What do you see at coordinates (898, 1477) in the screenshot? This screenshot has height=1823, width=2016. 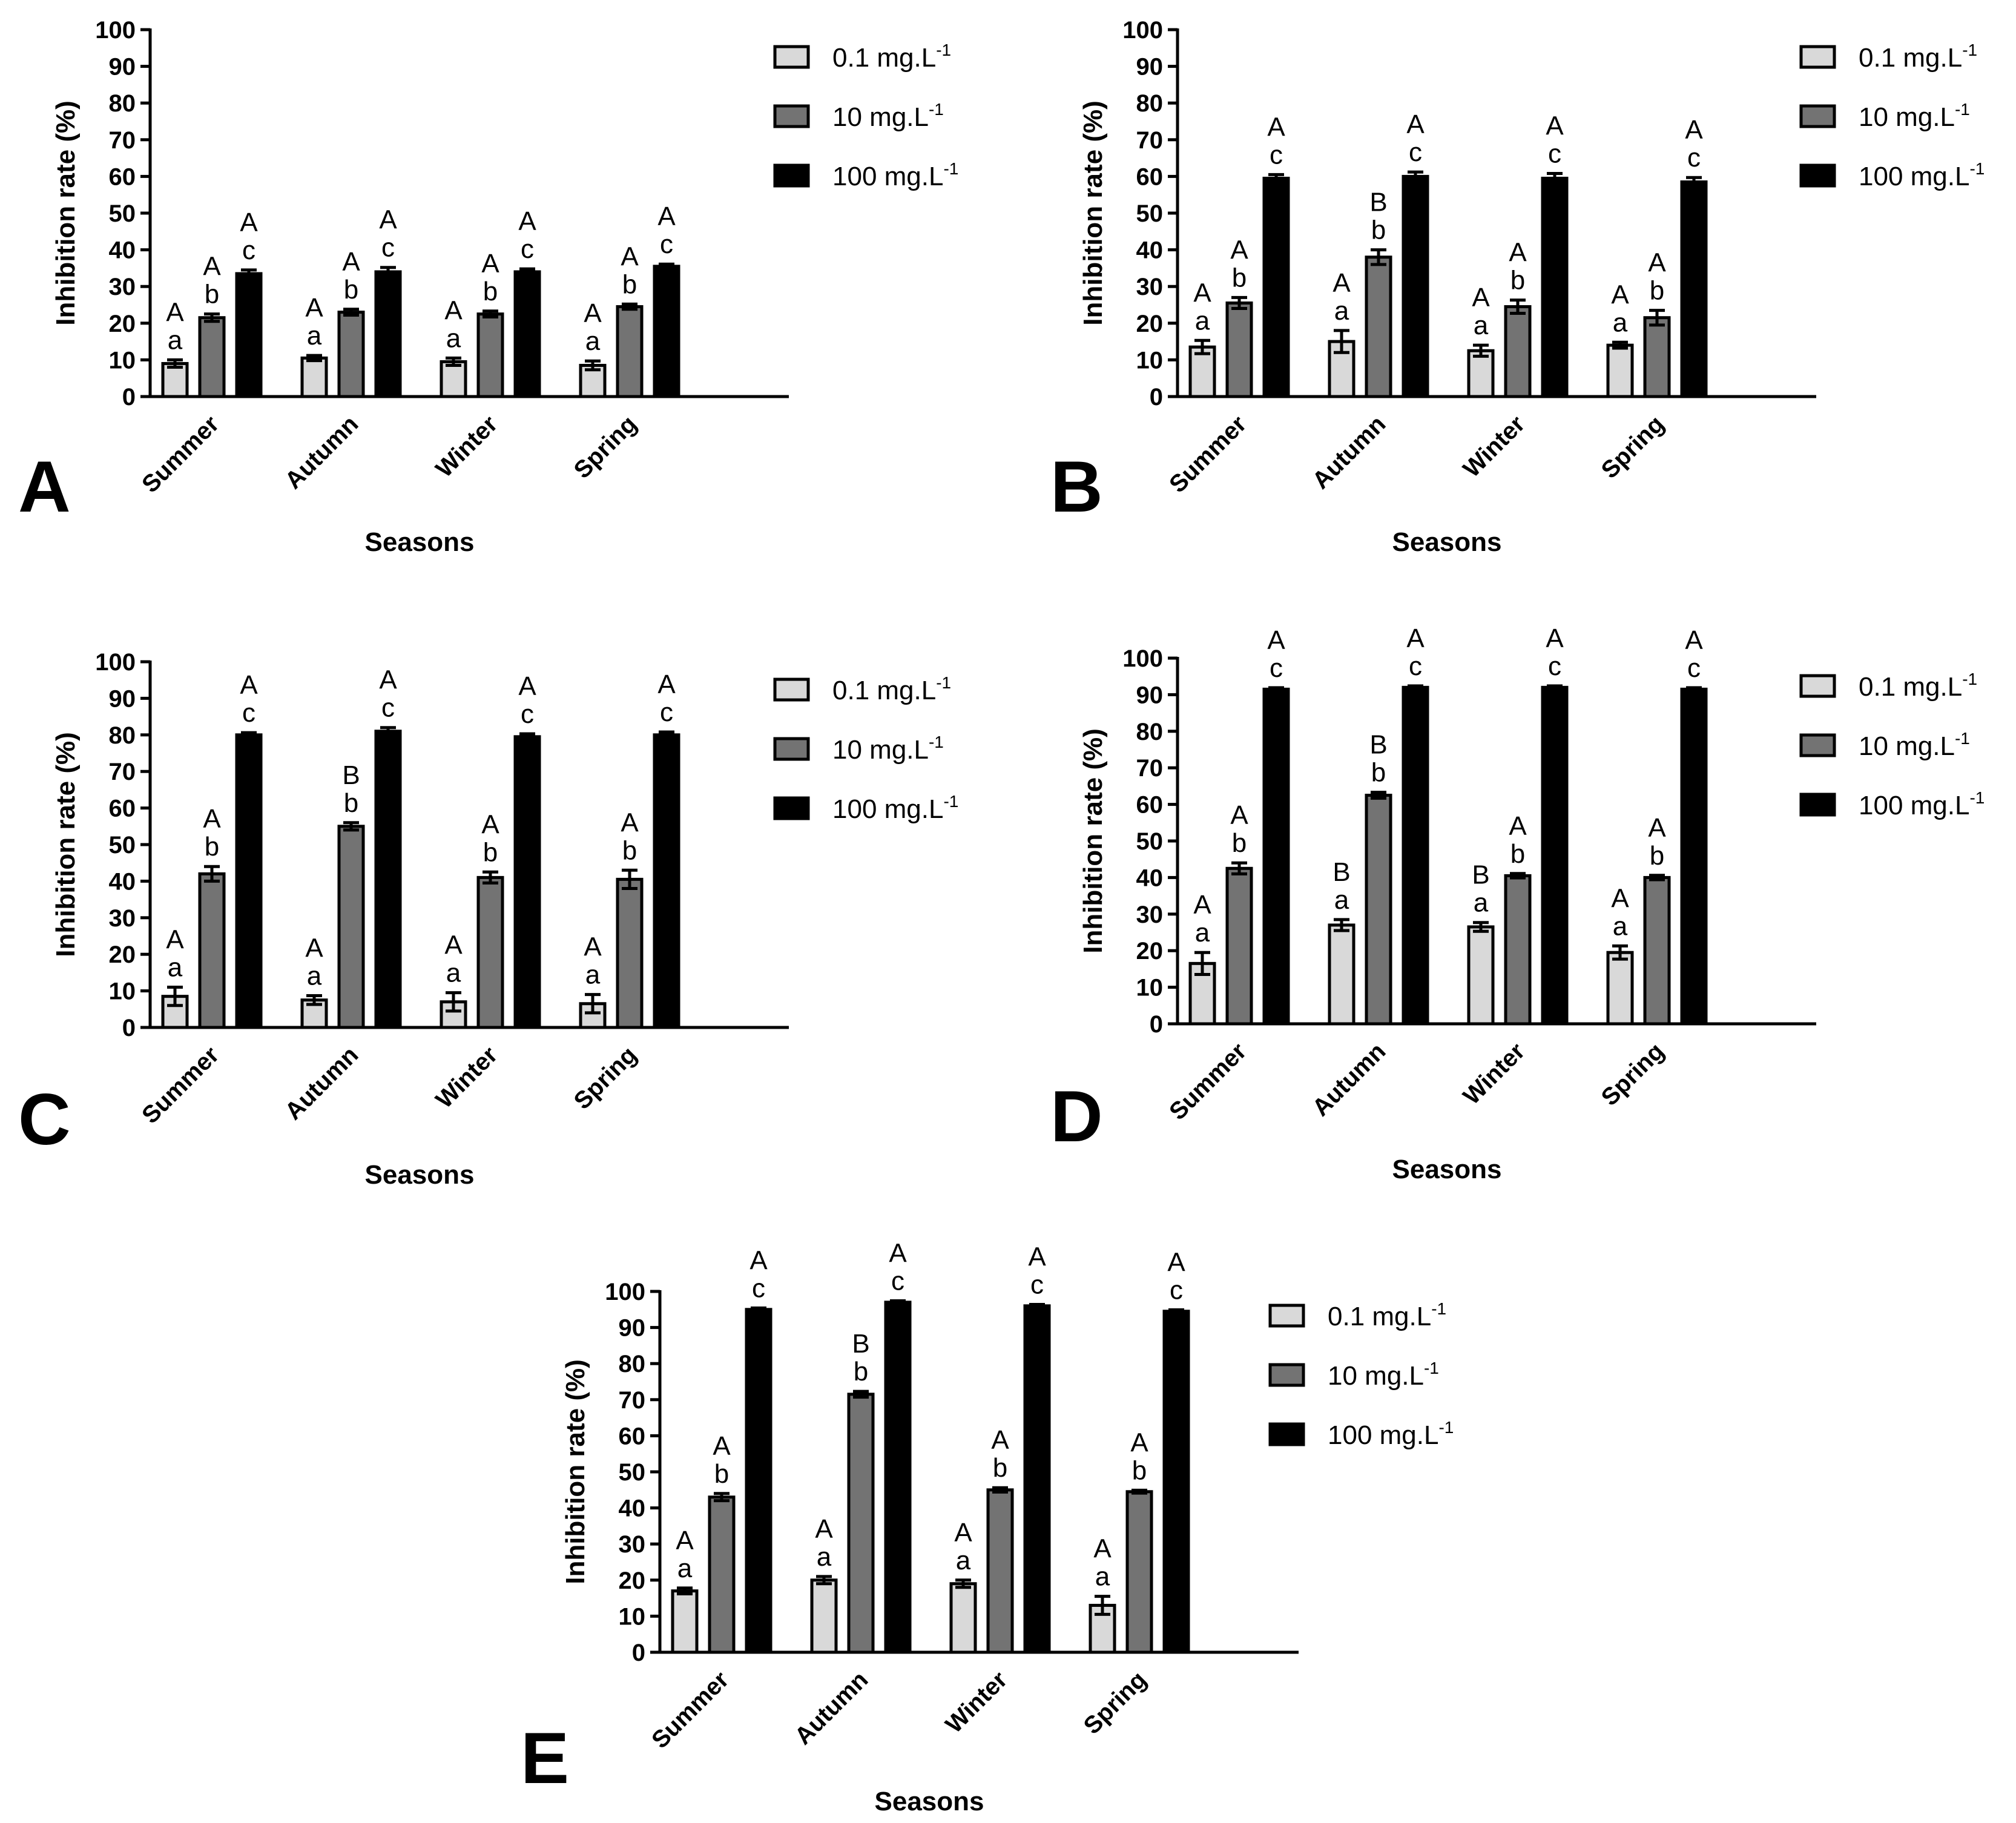 I see `bar-e-autumn-s2` at bounding box center [898, 1477].